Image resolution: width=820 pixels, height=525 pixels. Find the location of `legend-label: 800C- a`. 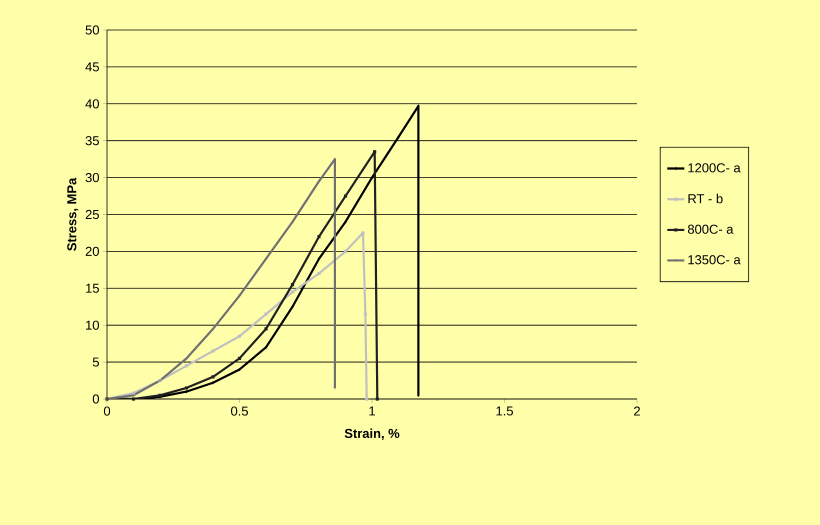

legend-label: 800C- a is located at coordinates (711, 229).